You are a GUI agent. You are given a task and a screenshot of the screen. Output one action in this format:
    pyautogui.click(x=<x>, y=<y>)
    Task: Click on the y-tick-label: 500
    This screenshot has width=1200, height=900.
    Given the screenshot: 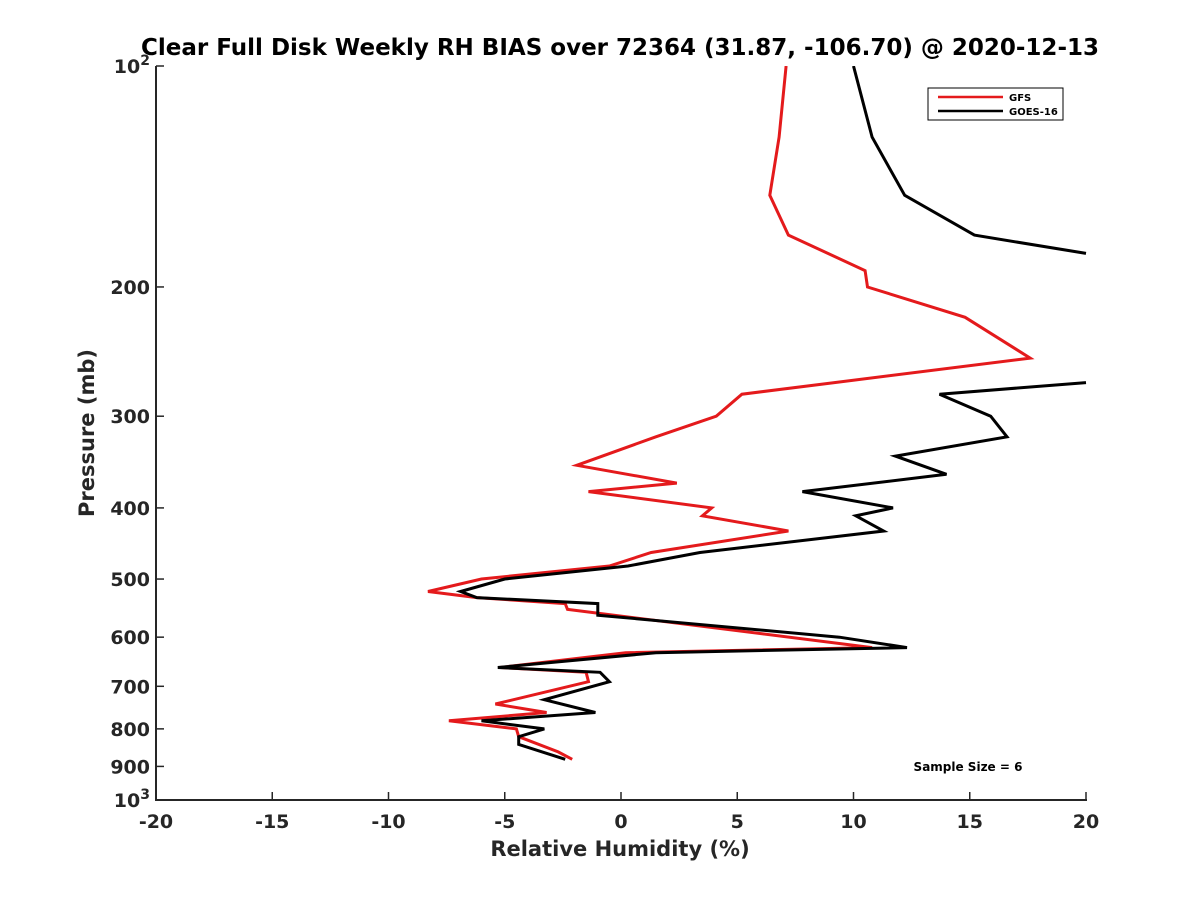 What is the action you would take?
    pyautogui.click(x=130, y=580)
    